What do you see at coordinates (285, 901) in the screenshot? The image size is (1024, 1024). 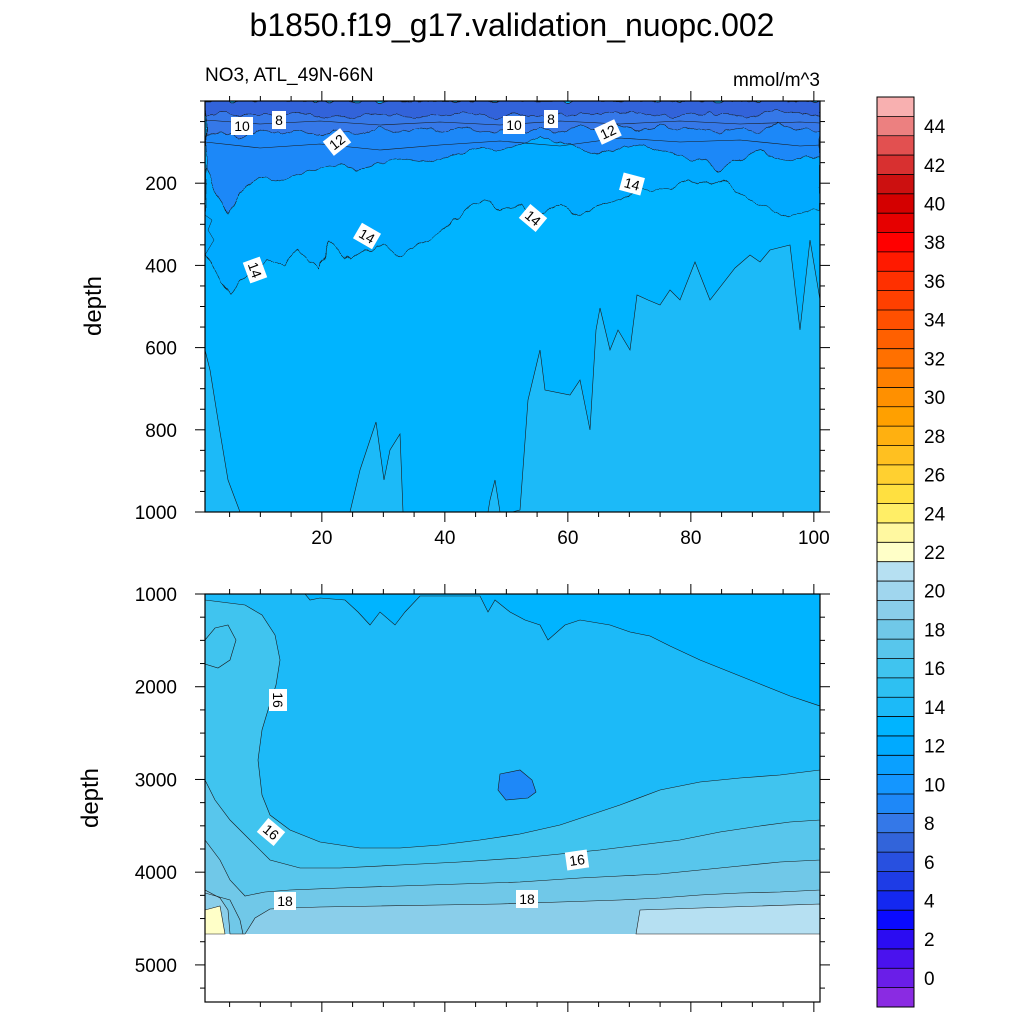 I see `contour-label: 18` at bounding box center [285, 901].